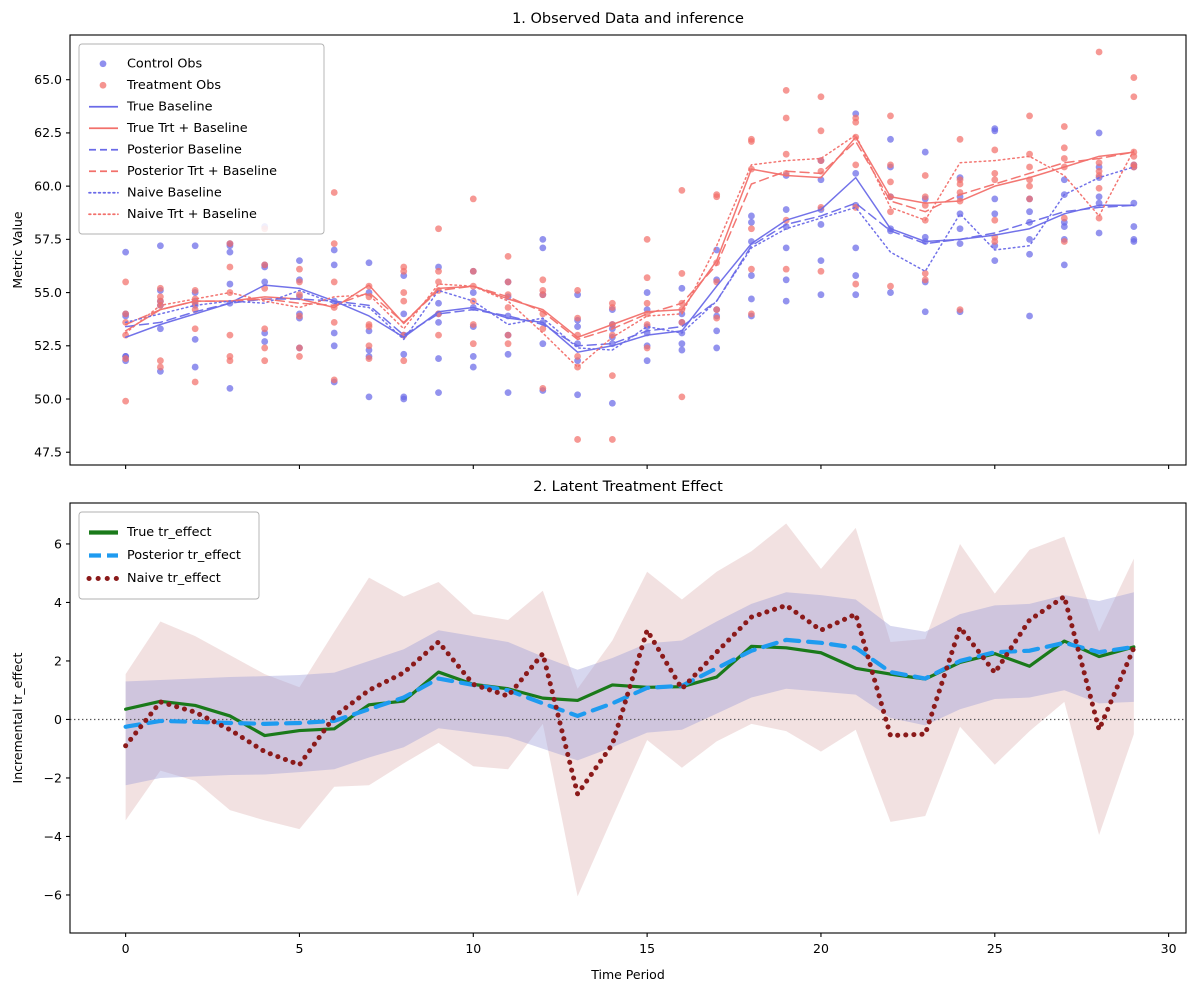 This screenshot has width=1200, height=1000. What do you see at coordinates (299, 948) in the screenshot?
I see `x-tick-label: 5` at bounding box center [299, 948].